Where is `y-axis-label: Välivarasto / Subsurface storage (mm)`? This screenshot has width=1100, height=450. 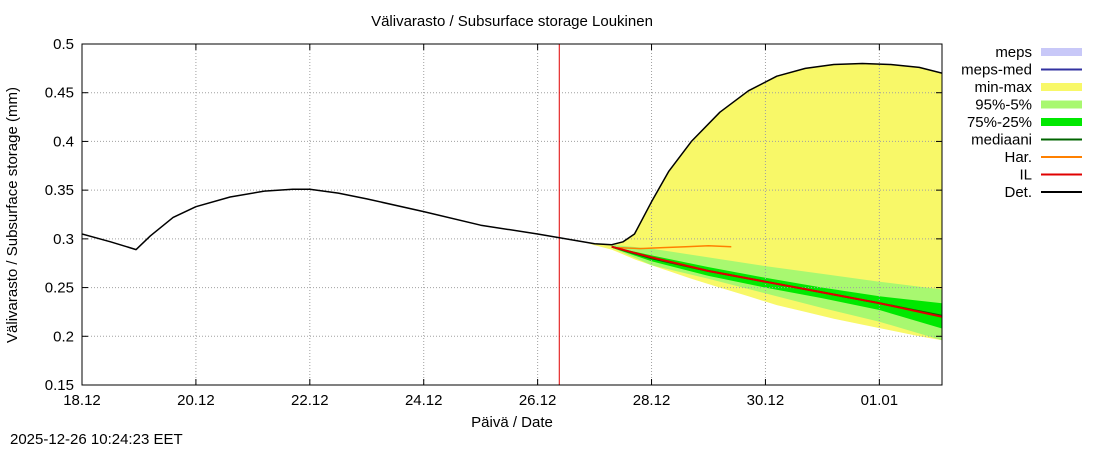
y-axis-label: Välivarasto / Subsurface storage (mm) is located at coordinates (12, 215).